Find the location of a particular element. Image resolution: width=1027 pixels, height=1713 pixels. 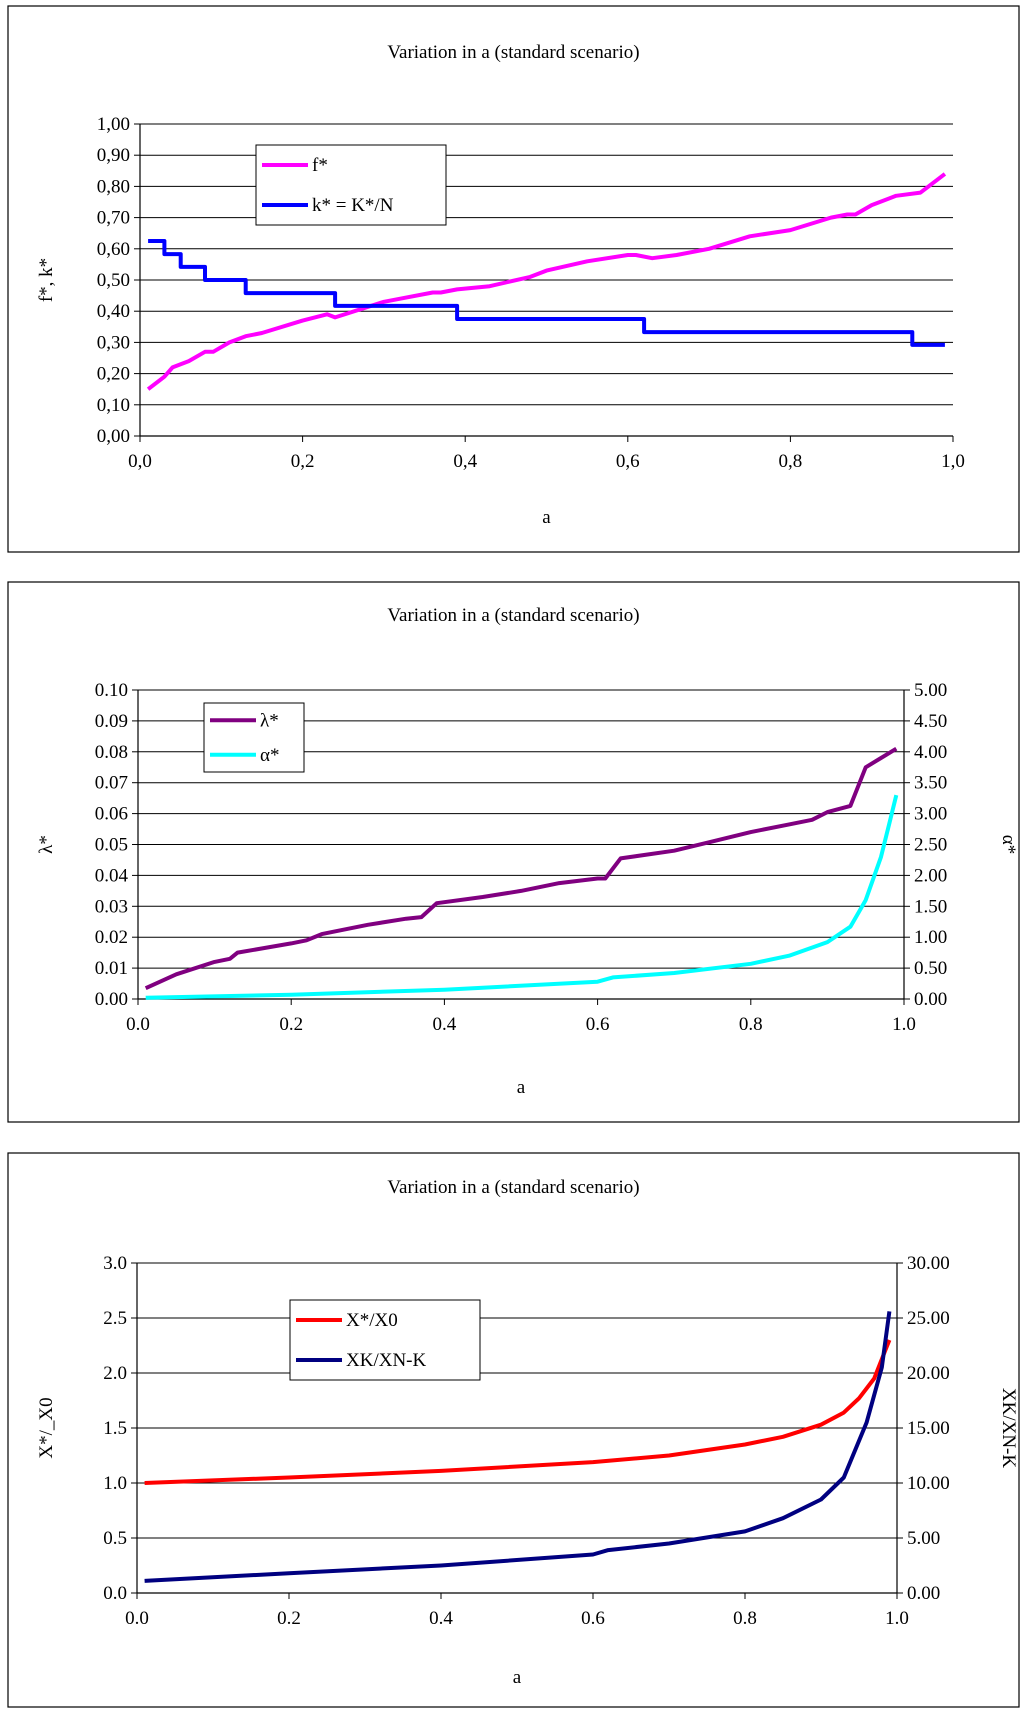

chart1-ylabel: f*, k* is located at coordinates (46, 280).